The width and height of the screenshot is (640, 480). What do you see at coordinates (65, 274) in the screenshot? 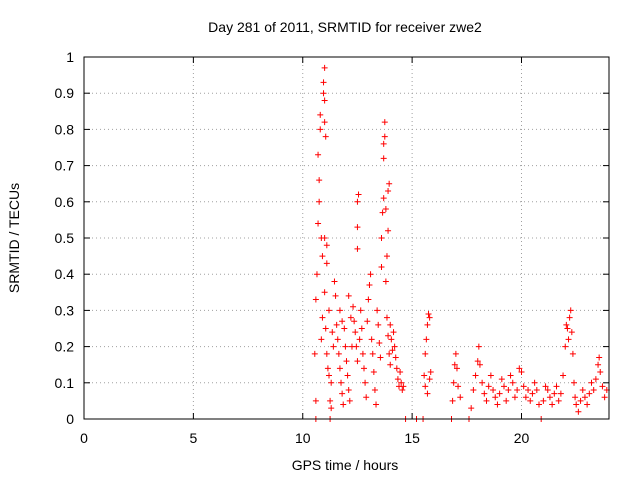
I see `y-tick-label: 0.4` at bounding box center [65, 274].